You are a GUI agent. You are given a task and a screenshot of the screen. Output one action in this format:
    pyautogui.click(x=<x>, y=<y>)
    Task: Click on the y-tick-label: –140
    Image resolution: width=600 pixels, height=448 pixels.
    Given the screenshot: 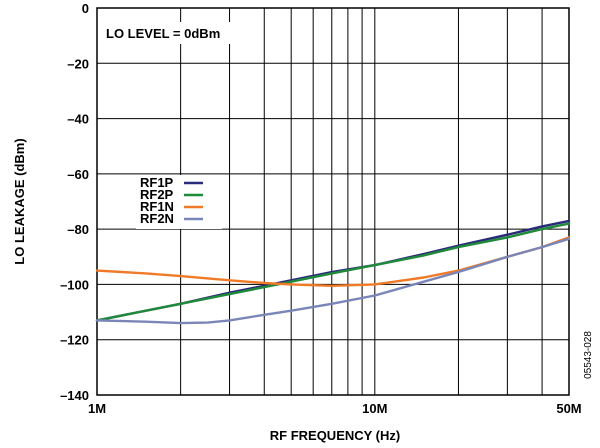 What is the action you would take?
    pyautogui.click(x=74, y=395)
    